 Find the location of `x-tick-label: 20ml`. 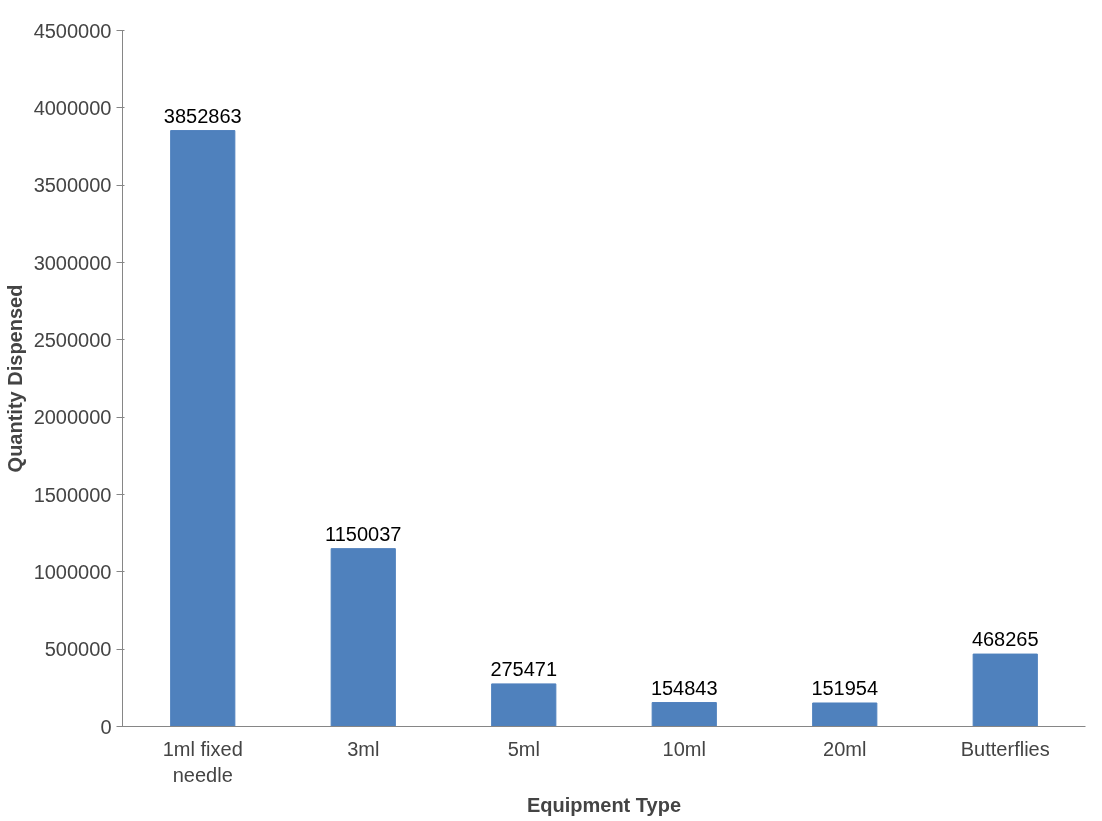

x-tick-label: 20ml is located at coordinates (845, 748).